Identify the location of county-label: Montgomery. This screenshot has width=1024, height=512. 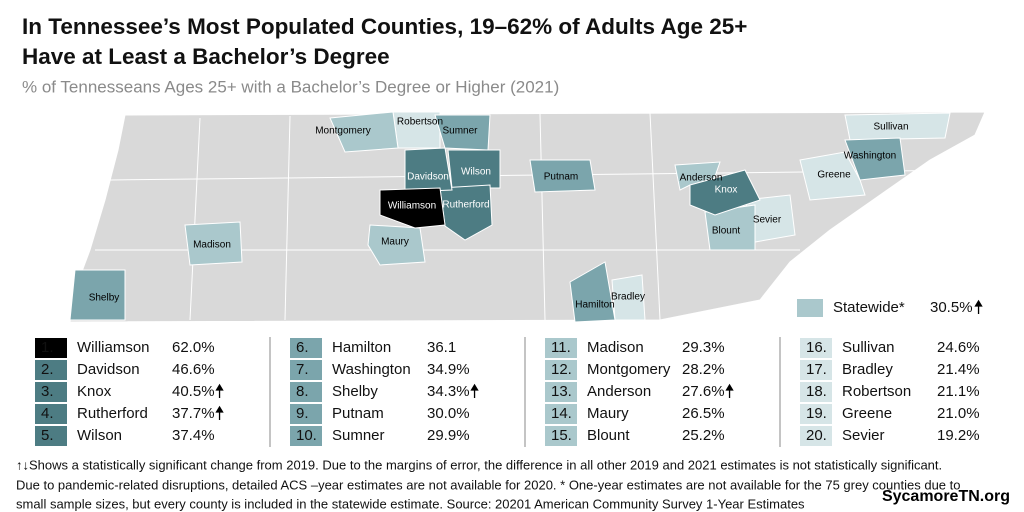
(343, 131).